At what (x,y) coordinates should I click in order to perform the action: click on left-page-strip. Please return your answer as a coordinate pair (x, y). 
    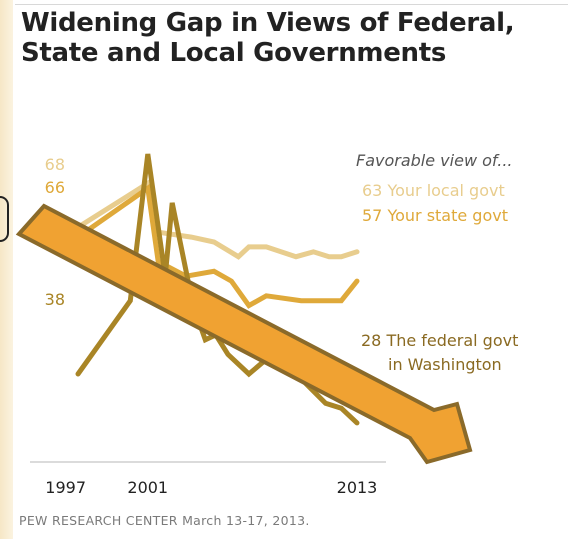
    Looking at the image, I should click on (6, 269).